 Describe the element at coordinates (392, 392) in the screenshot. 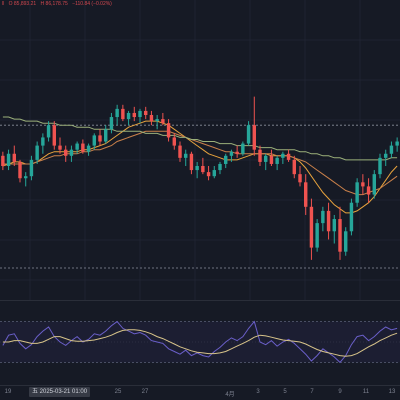

I see `time-axis-label: 13` at that location.